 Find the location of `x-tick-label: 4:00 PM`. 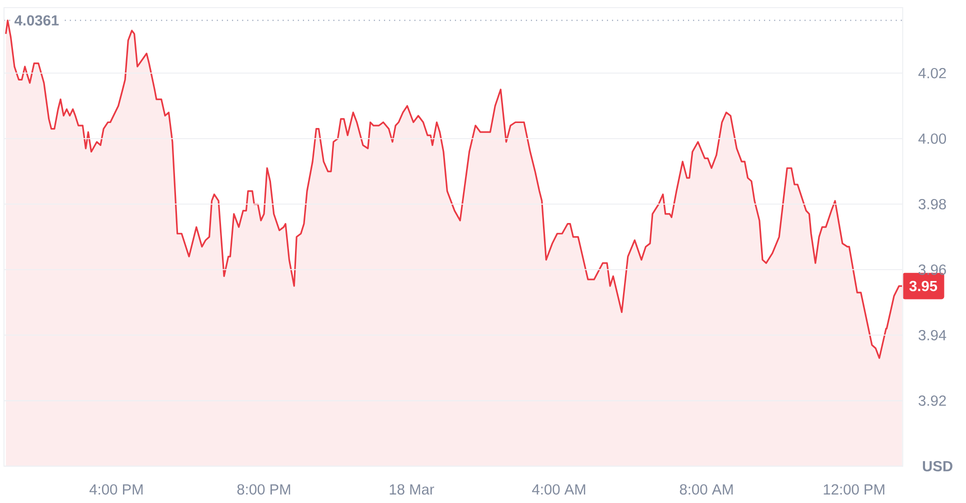

x-tick-label: 4:00 PM is located at coordinates (116, 489).